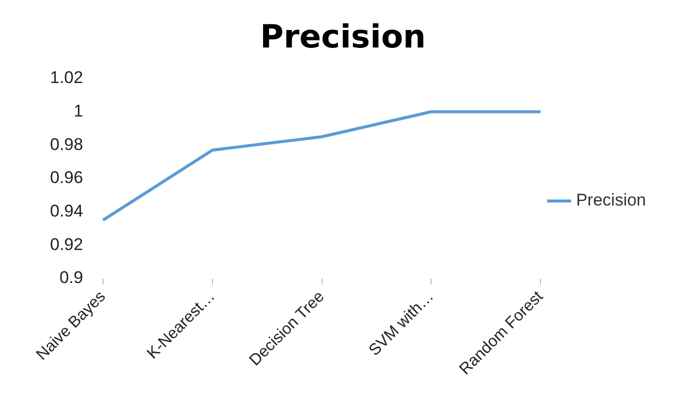  What do you see at coordinates (343, 37) in the screenshot?
I see `chart-title: Precision` at bounding box center [343, 37].